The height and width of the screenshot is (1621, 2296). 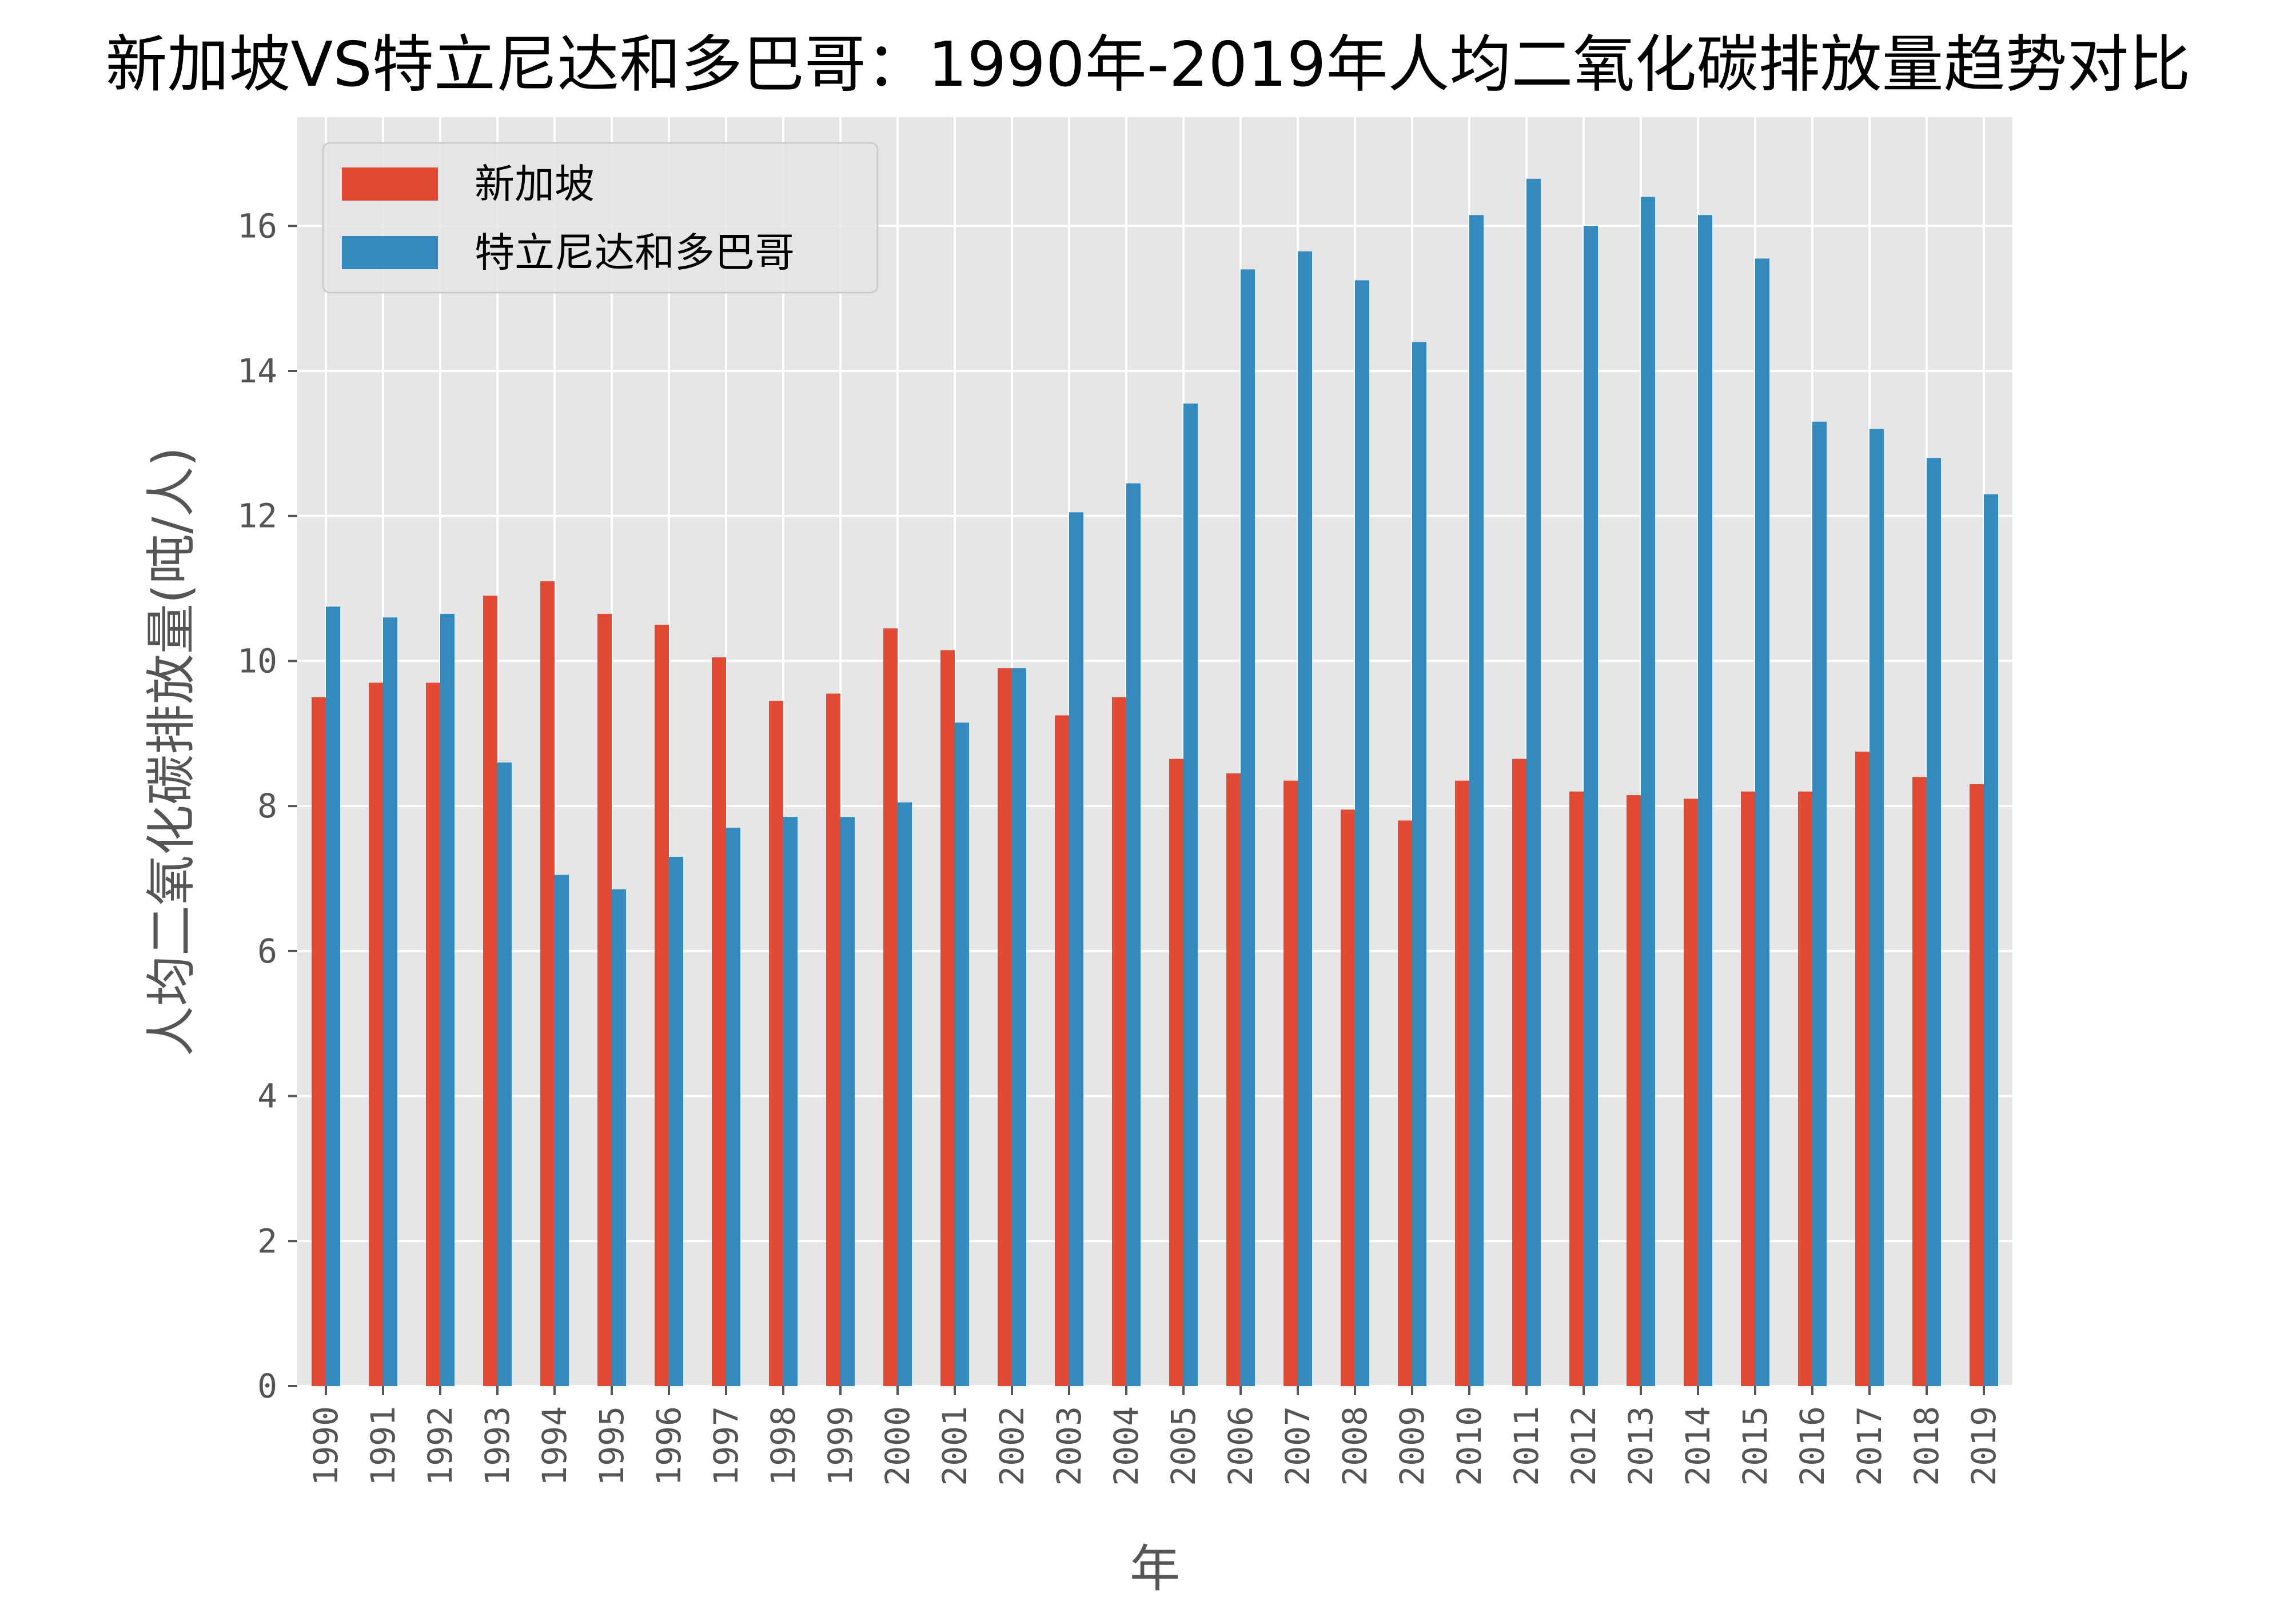 I want to click on legend: 新加坡 特立尼达和多巴哥, so click(x=601, y=218).